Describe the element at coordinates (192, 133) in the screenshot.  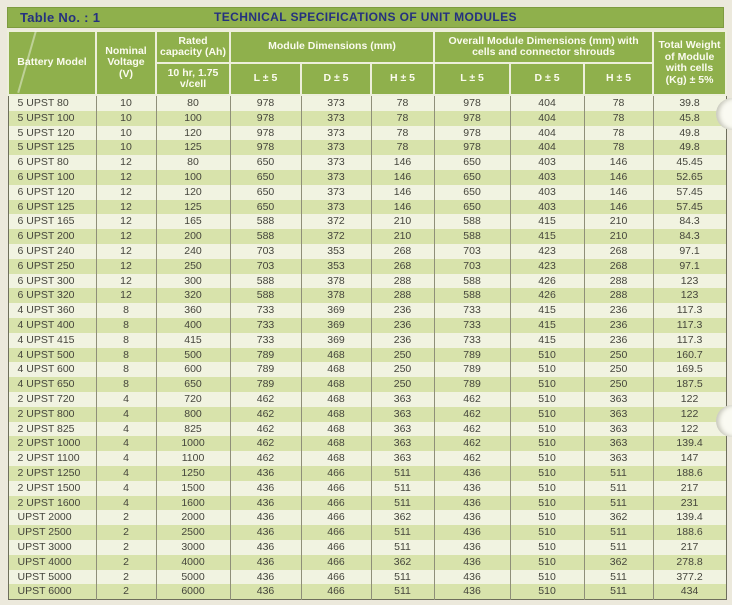
I see `rated-capacity-cell: 120` at that location.